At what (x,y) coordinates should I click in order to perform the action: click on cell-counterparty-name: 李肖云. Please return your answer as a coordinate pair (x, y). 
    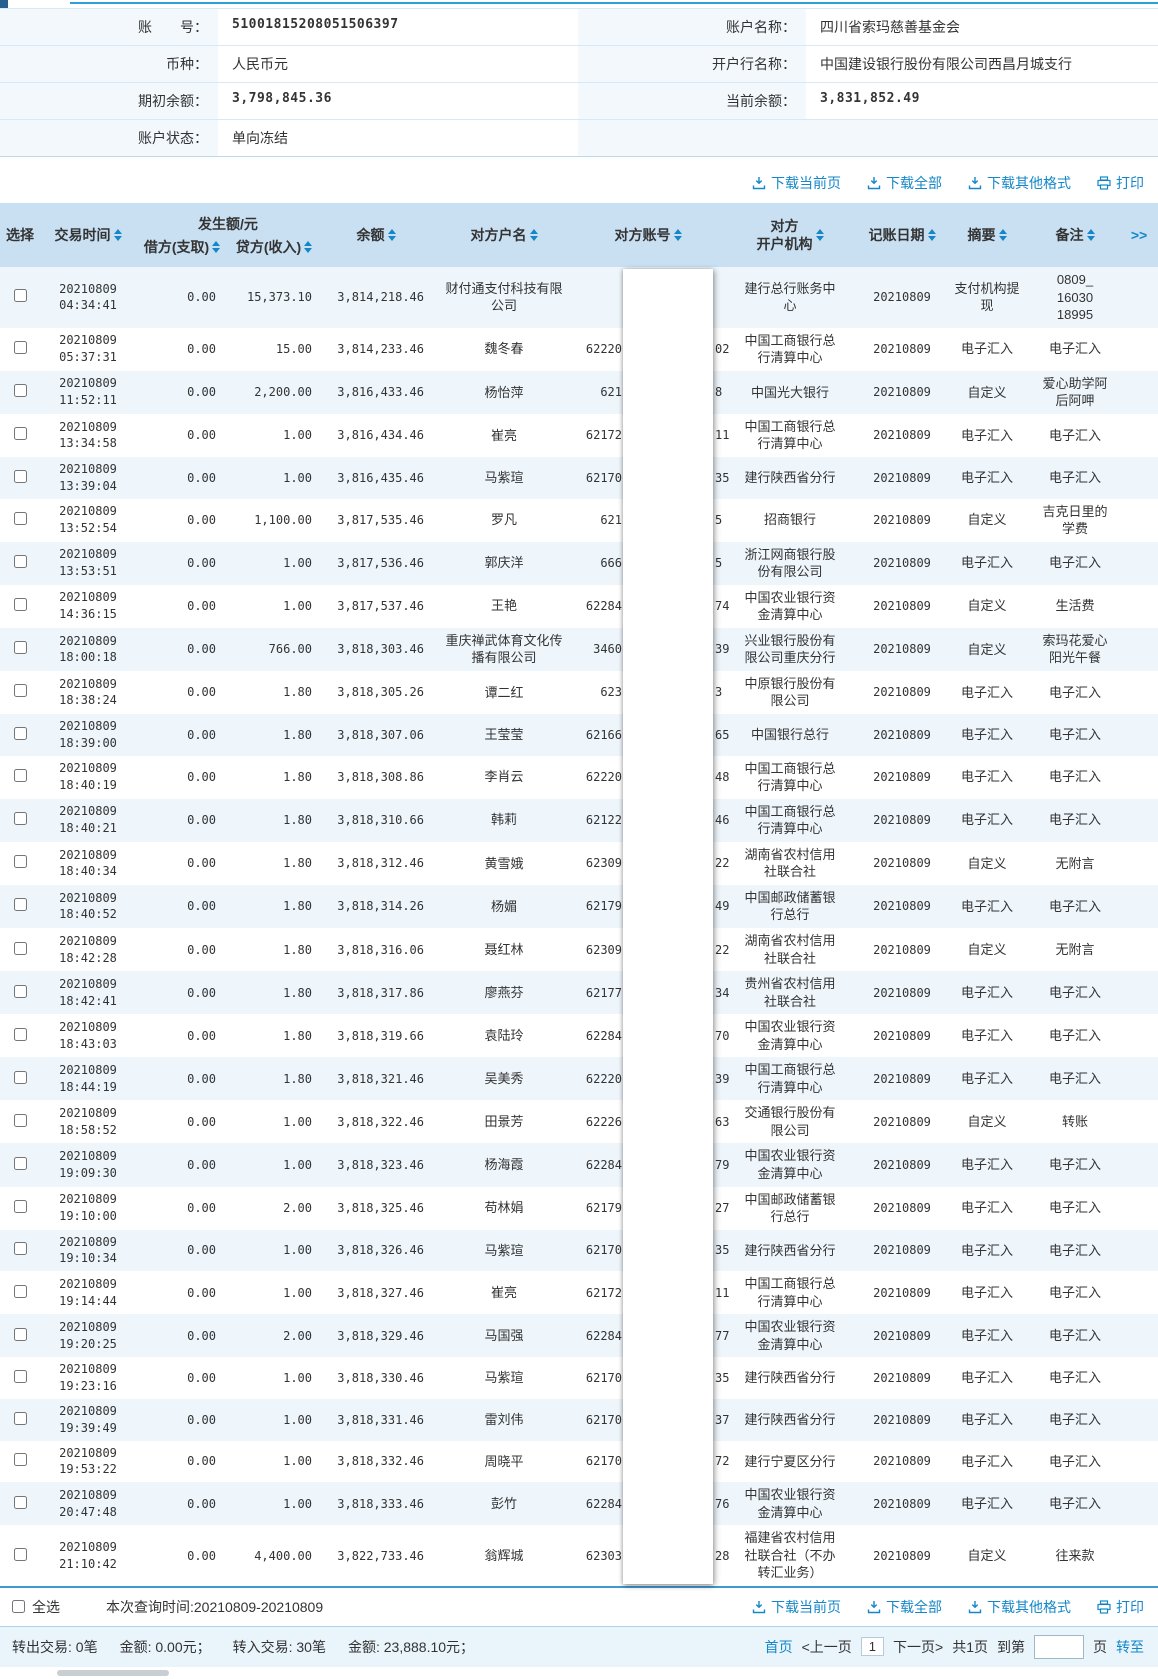
    Looking at the image, I should click on (504, 777).